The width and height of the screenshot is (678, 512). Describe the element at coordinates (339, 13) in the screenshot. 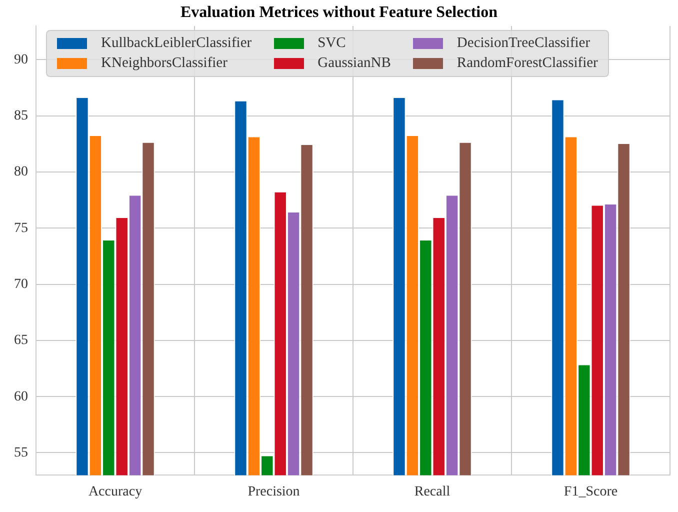

I see `chart-title: Evaluation Metrices without Feature Selection` at that location.